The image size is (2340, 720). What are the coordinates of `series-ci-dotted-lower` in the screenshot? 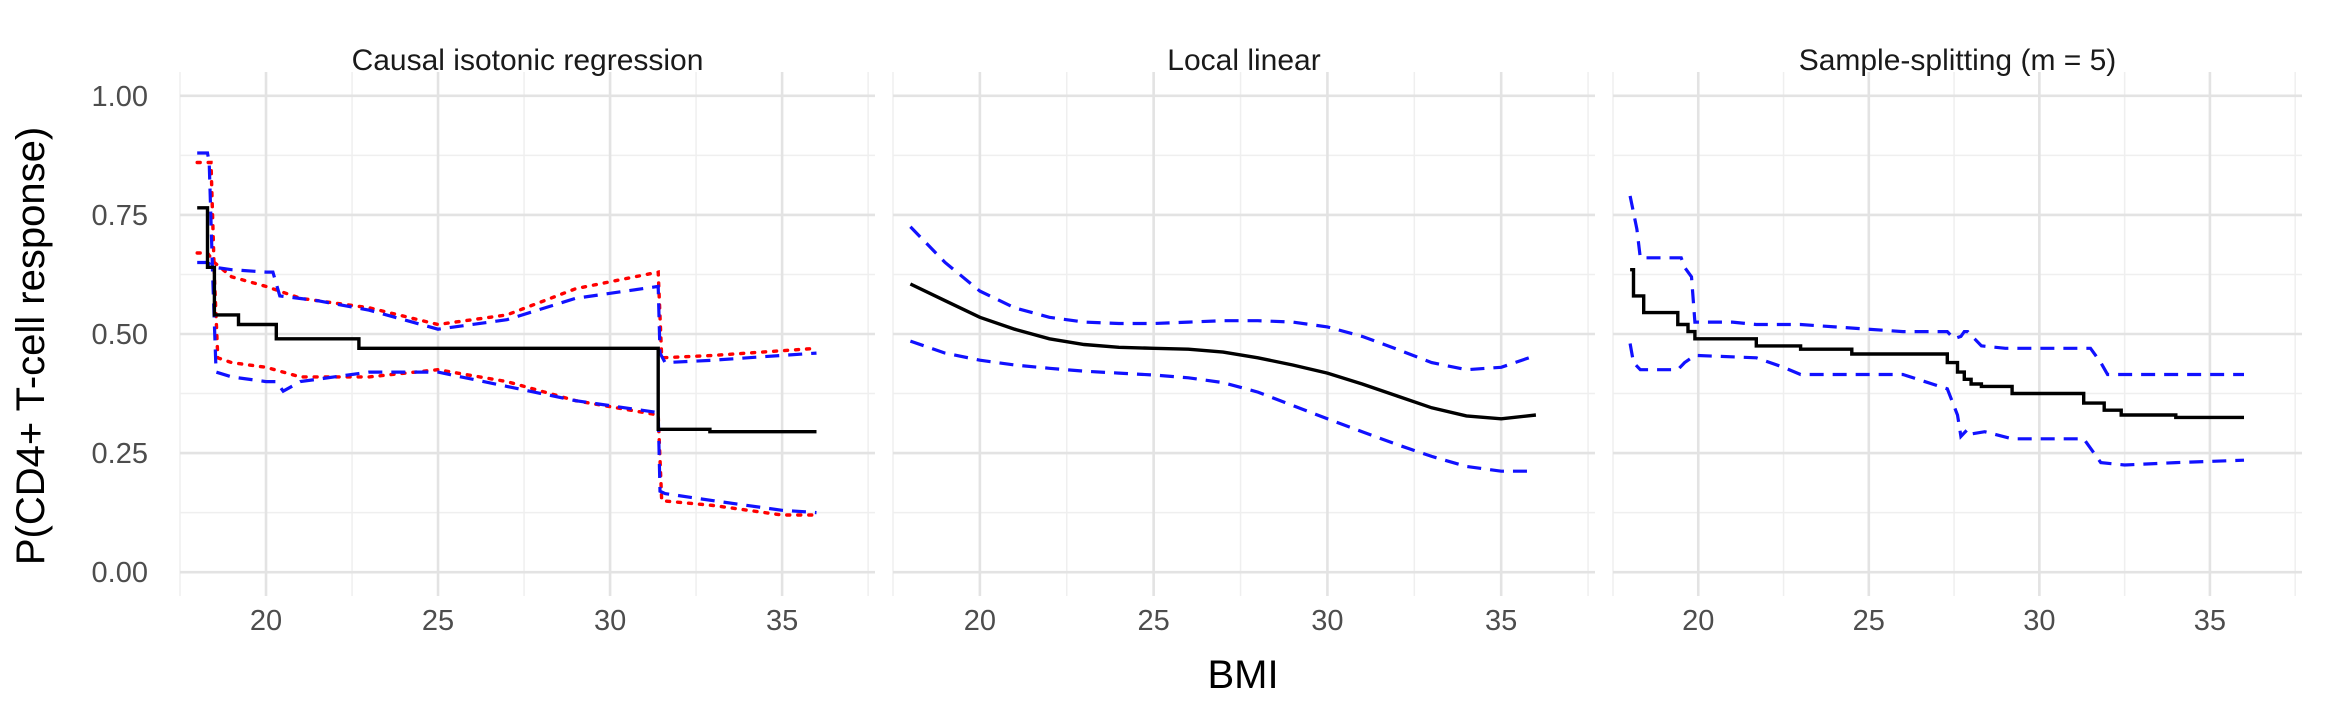 It's located at (507, 305).